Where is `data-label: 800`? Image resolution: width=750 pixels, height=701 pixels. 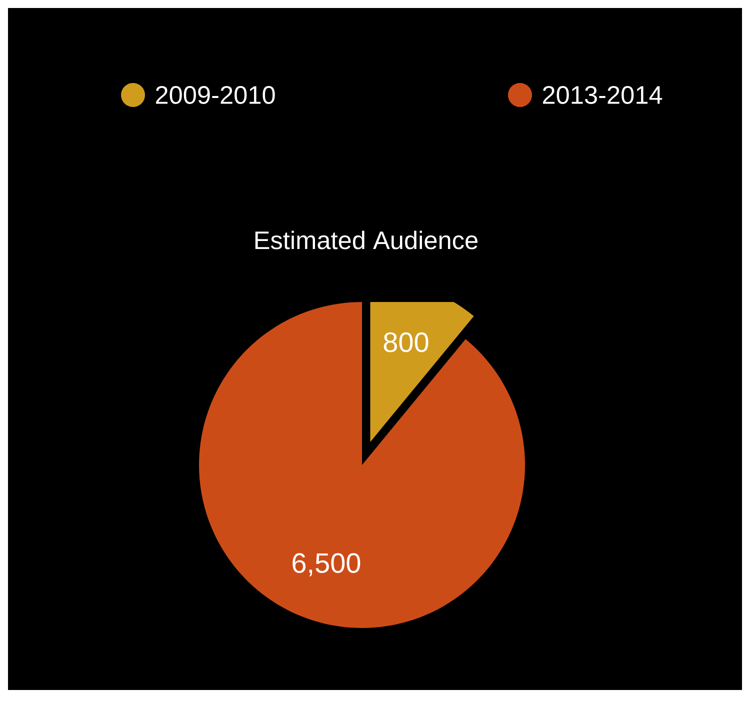
data-label: 800 is located at coordinates (406, 342).